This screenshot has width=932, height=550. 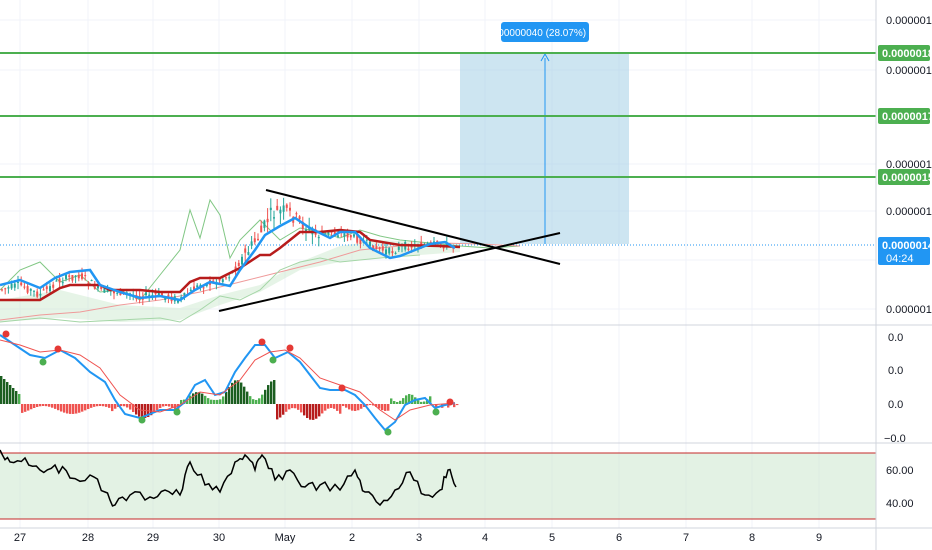 I want to click on time-label: 2, so click(x=352, y=538).